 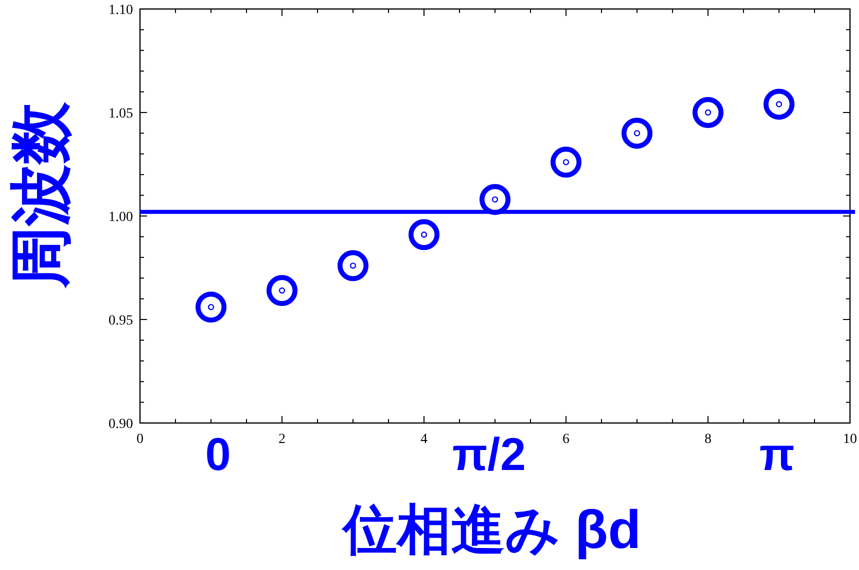 I want to click on y-axis-title: 周波数, so click(x=41, y=195).